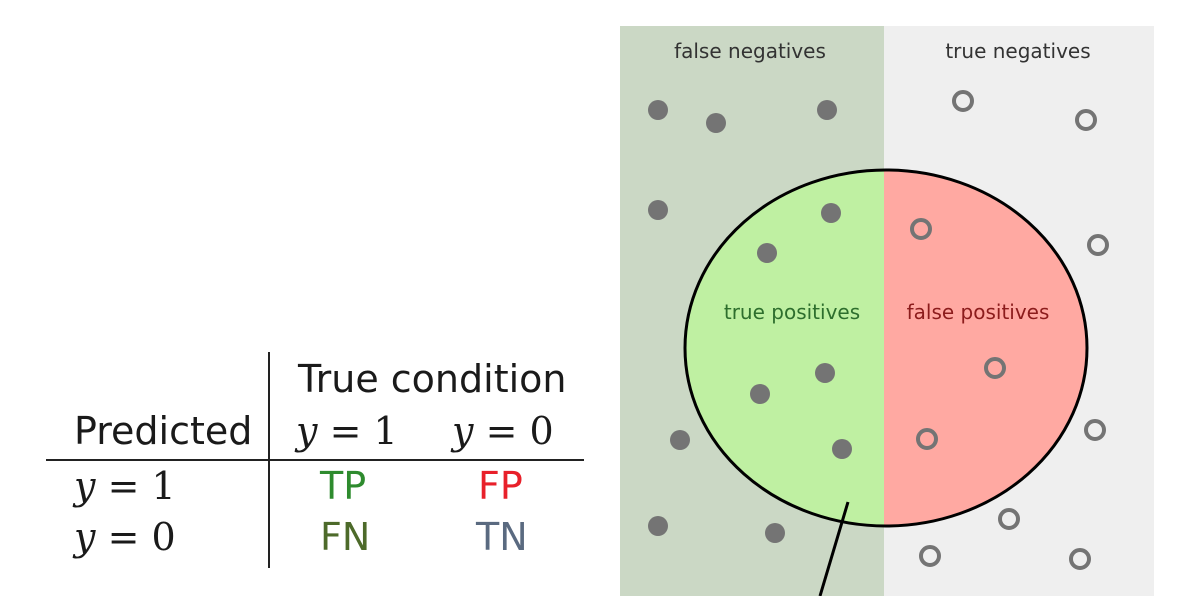 Image resolution: width=1194 pixels, height=602 pixels. What do you see at coordinates (784, 348) in the screenshot?
I see `true-positives-region` at bounding box center [784, 348].